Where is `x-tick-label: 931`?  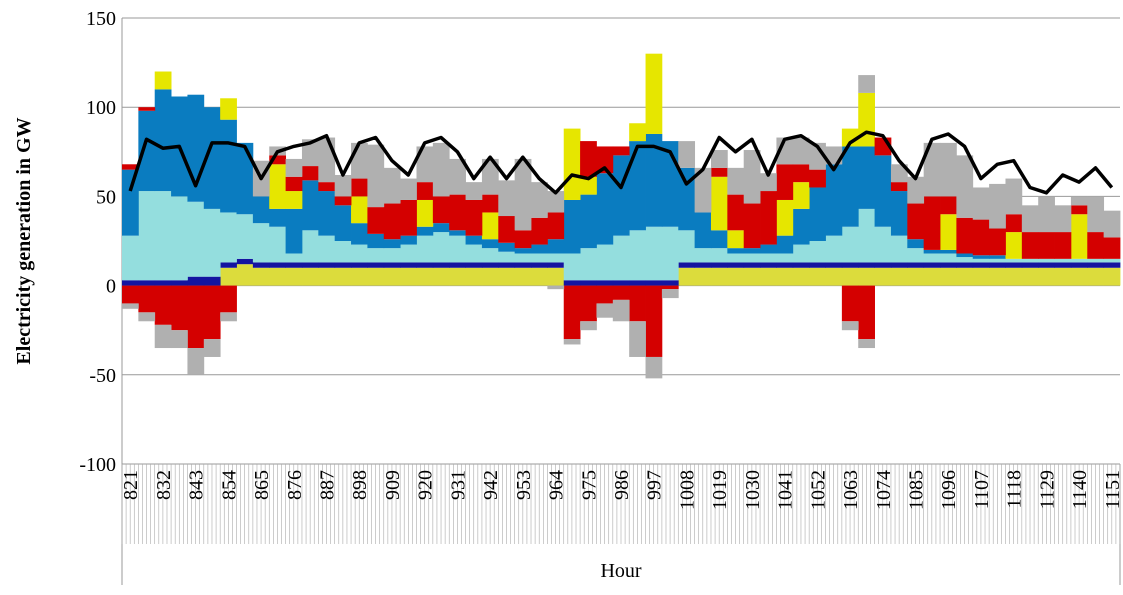 x-tick-label: 931 is located at coordinates (458, 485).